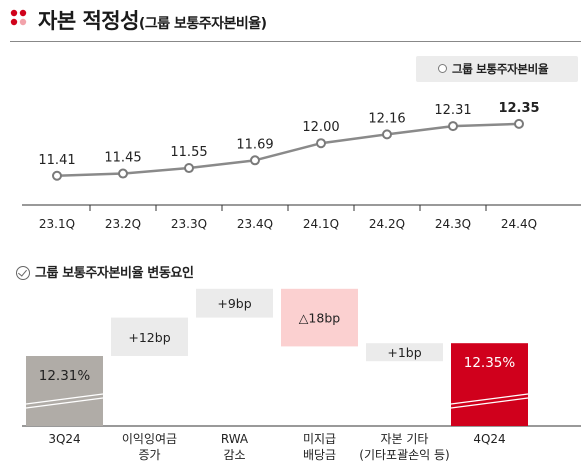  Describe the element at coordinates (114, 273) in the screenshot. I see `section-title-label: 그룹 보통주자본비율 변동요인` at that location.